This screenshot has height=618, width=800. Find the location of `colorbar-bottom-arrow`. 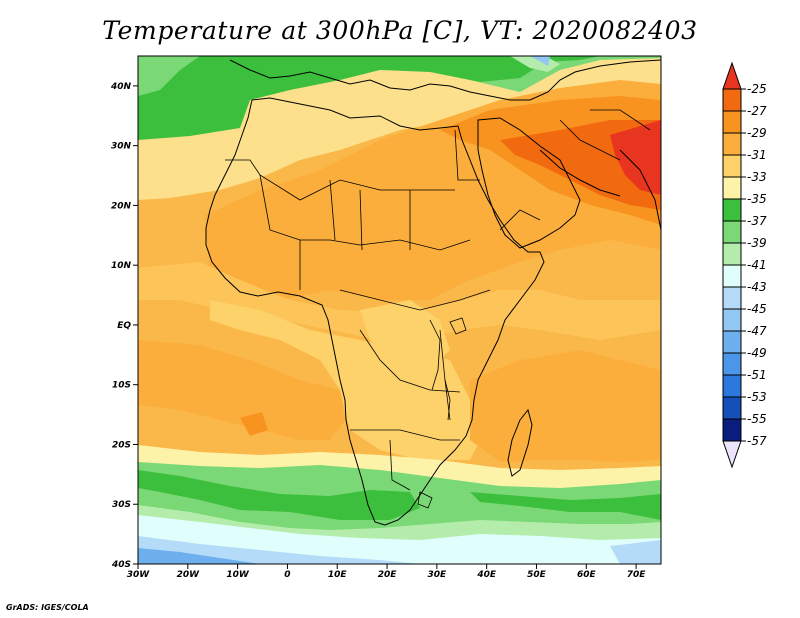

colorbar-bottom-arrow is located at coordinates (732, 454).